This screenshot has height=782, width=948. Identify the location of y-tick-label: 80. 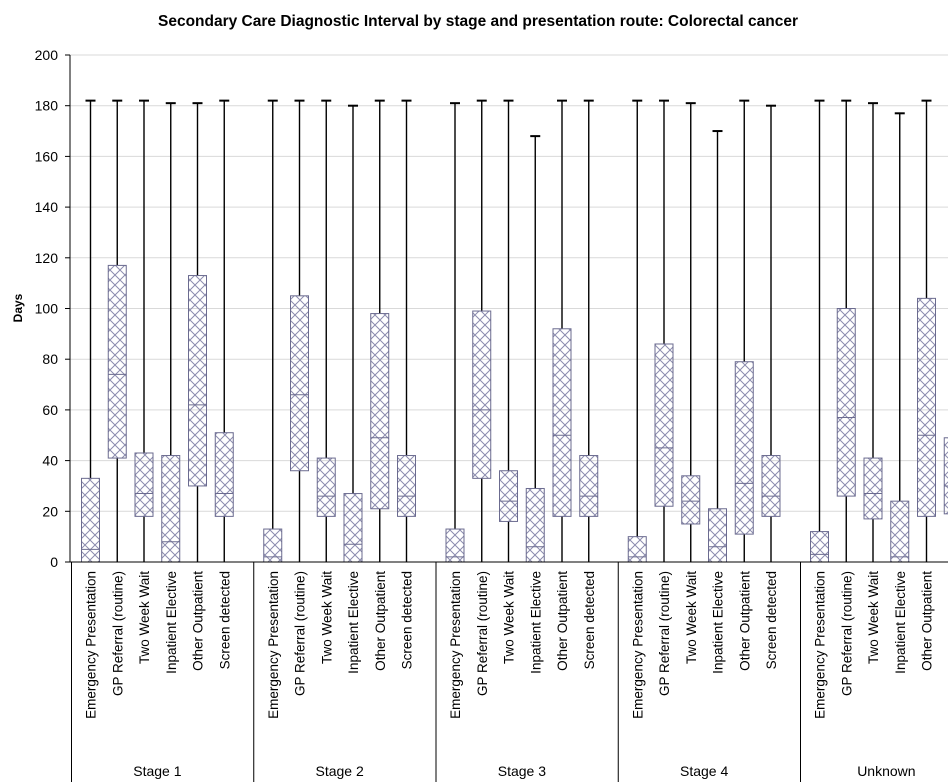
(50, 359).